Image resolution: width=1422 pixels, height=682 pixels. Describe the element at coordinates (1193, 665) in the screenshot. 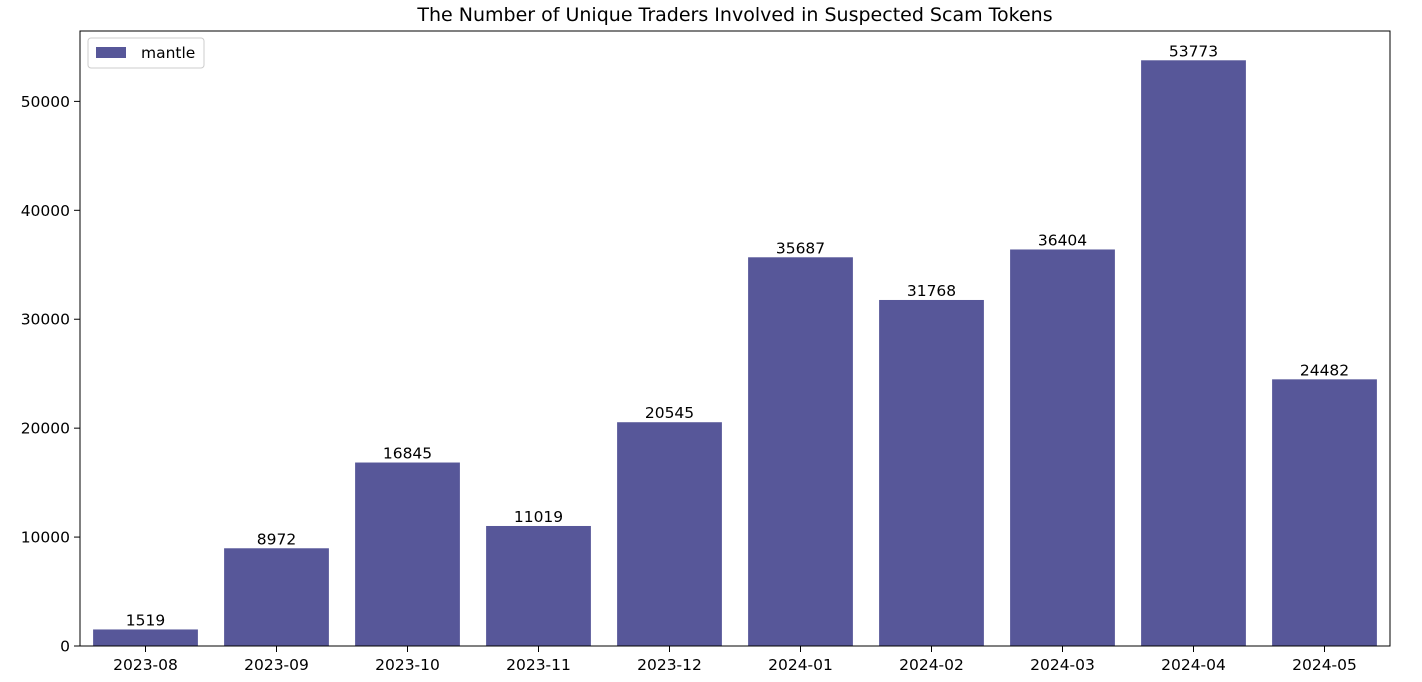

I see `x-tick-label-2024-04: 2024-04` at that location.